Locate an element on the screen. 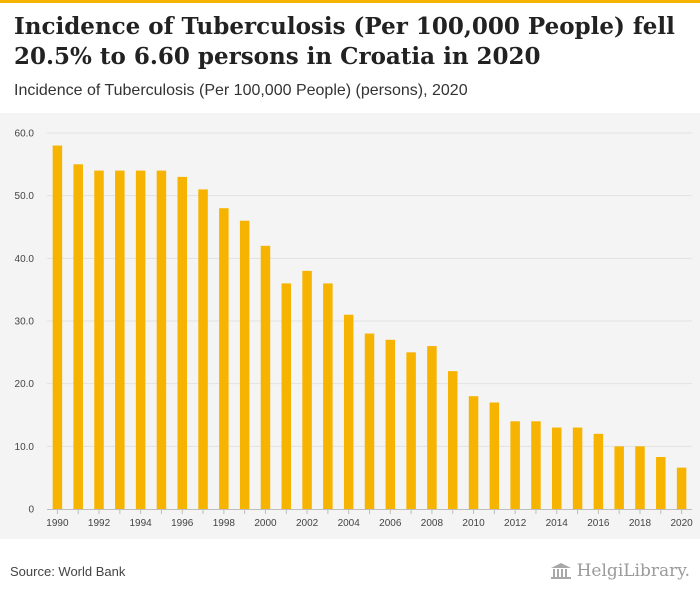  bar-1997 is located at coordinates (203, 349).